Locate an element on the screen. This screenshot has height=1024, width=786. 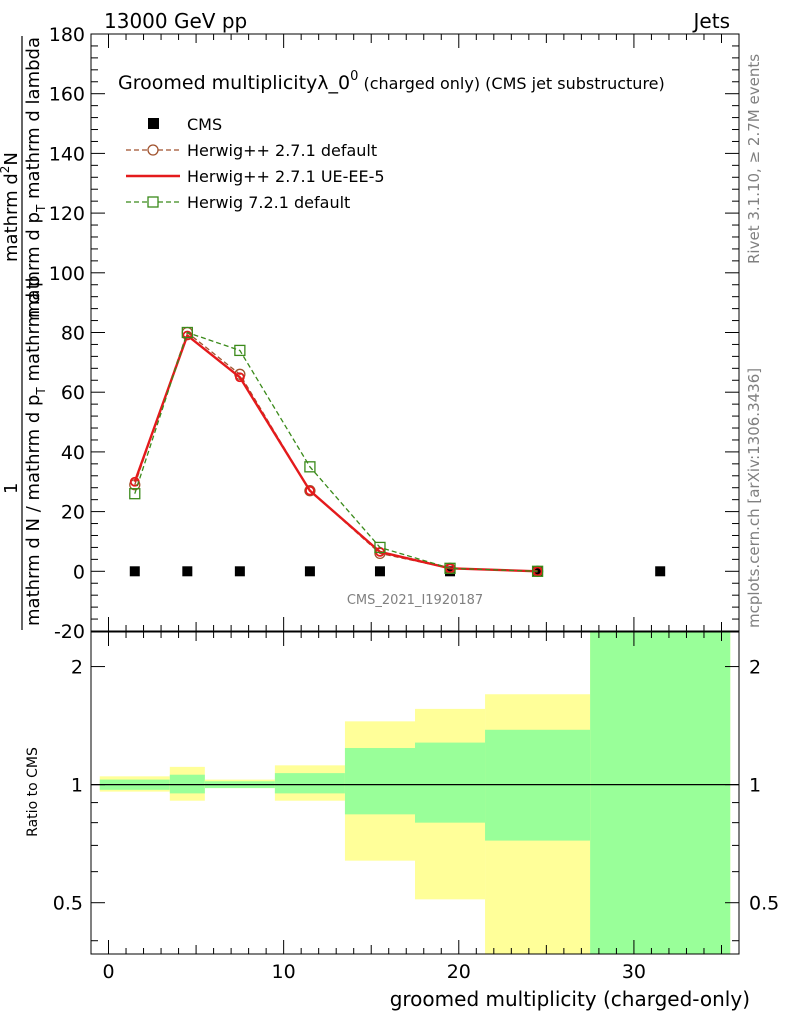
analysis-watermark: CMS_2021_I1920187 is located at coordinates (415, 600).